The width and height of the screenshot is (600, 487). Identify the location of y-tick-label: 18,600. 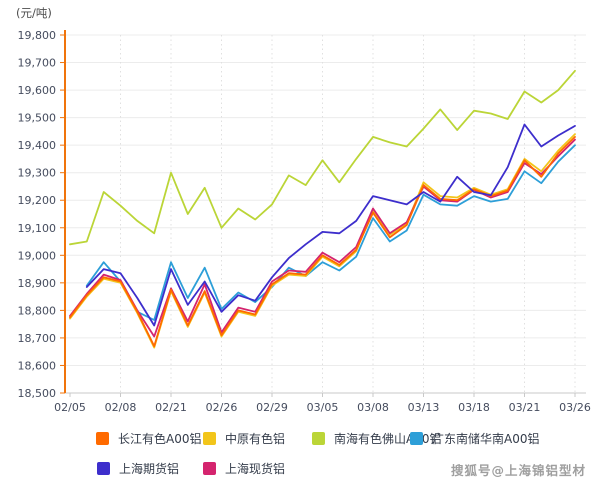
(37, 365).